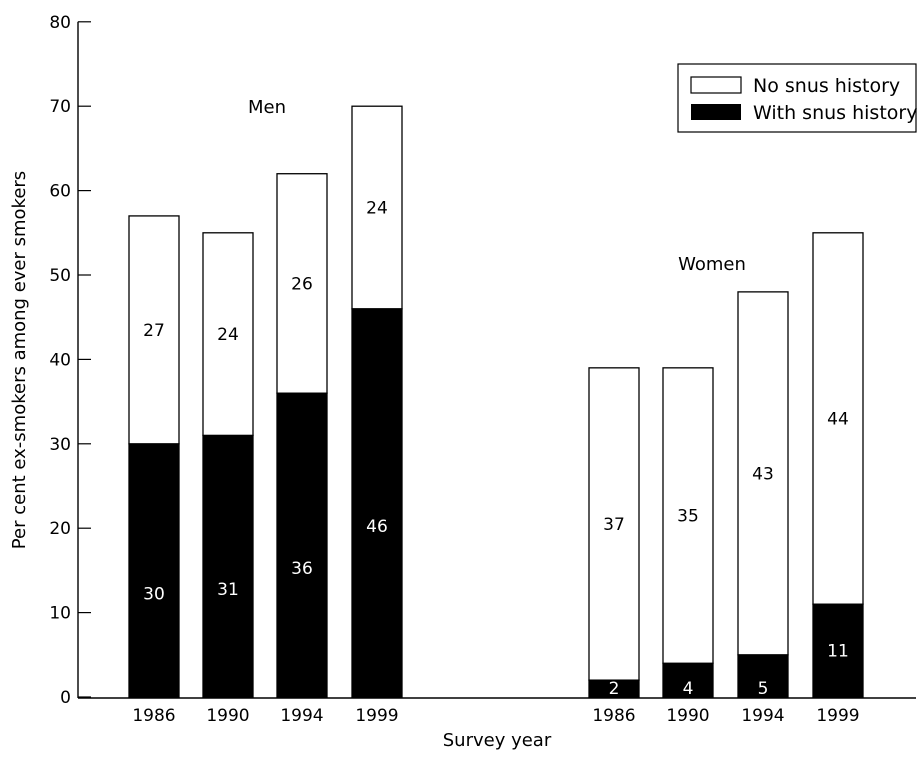  I want to click on legend-label-no-snus: No snus history, so click(826, 86).